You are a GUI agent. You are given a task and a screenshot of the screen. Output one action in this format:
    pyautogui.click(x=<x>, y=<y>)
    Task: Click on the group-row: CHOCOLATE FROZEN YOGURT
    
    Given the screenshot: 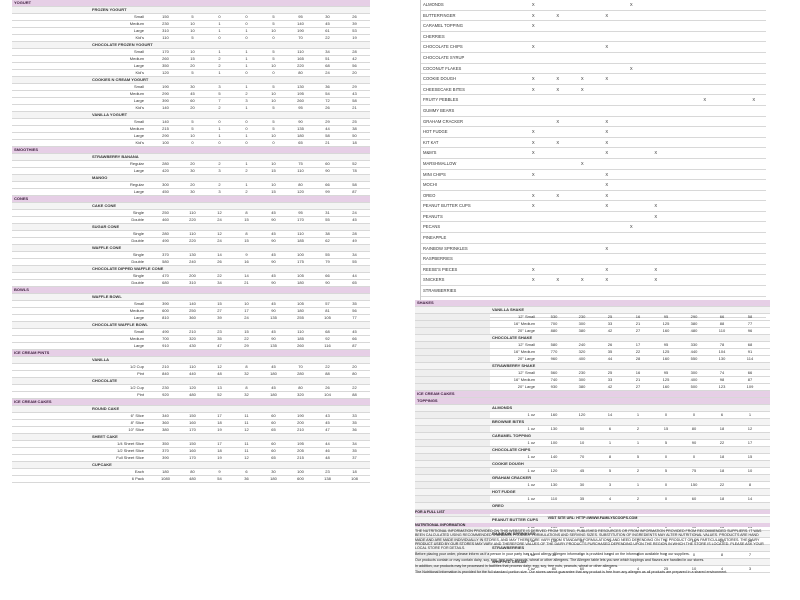 What is the action you would take?
    pyautogui.click(x=191, y=45)
    